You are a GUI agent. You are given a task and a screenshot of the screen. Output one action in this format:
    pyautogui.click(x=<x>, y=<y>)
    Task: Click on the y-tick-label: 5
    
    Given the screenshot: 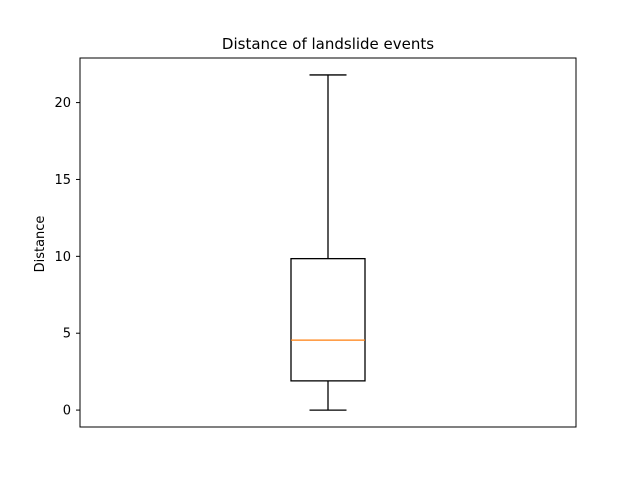 What is the action you would take?
    pyautogui.click(x=67, y=334)
    